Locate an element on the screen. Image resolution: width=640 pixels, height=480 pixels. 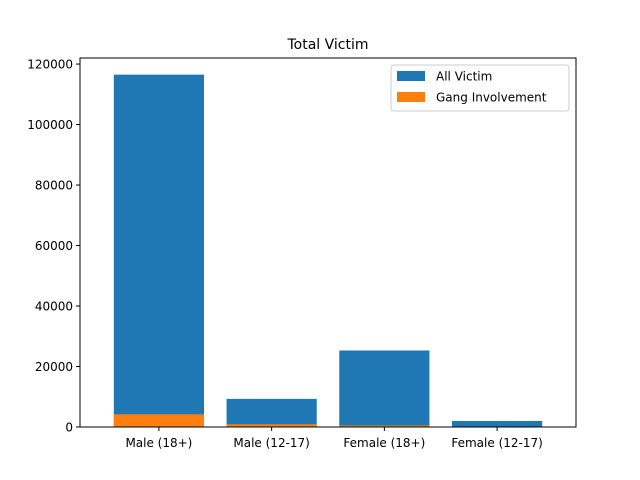
x-tick-label-0: Male (18+) is located at coordinates (158, 443).